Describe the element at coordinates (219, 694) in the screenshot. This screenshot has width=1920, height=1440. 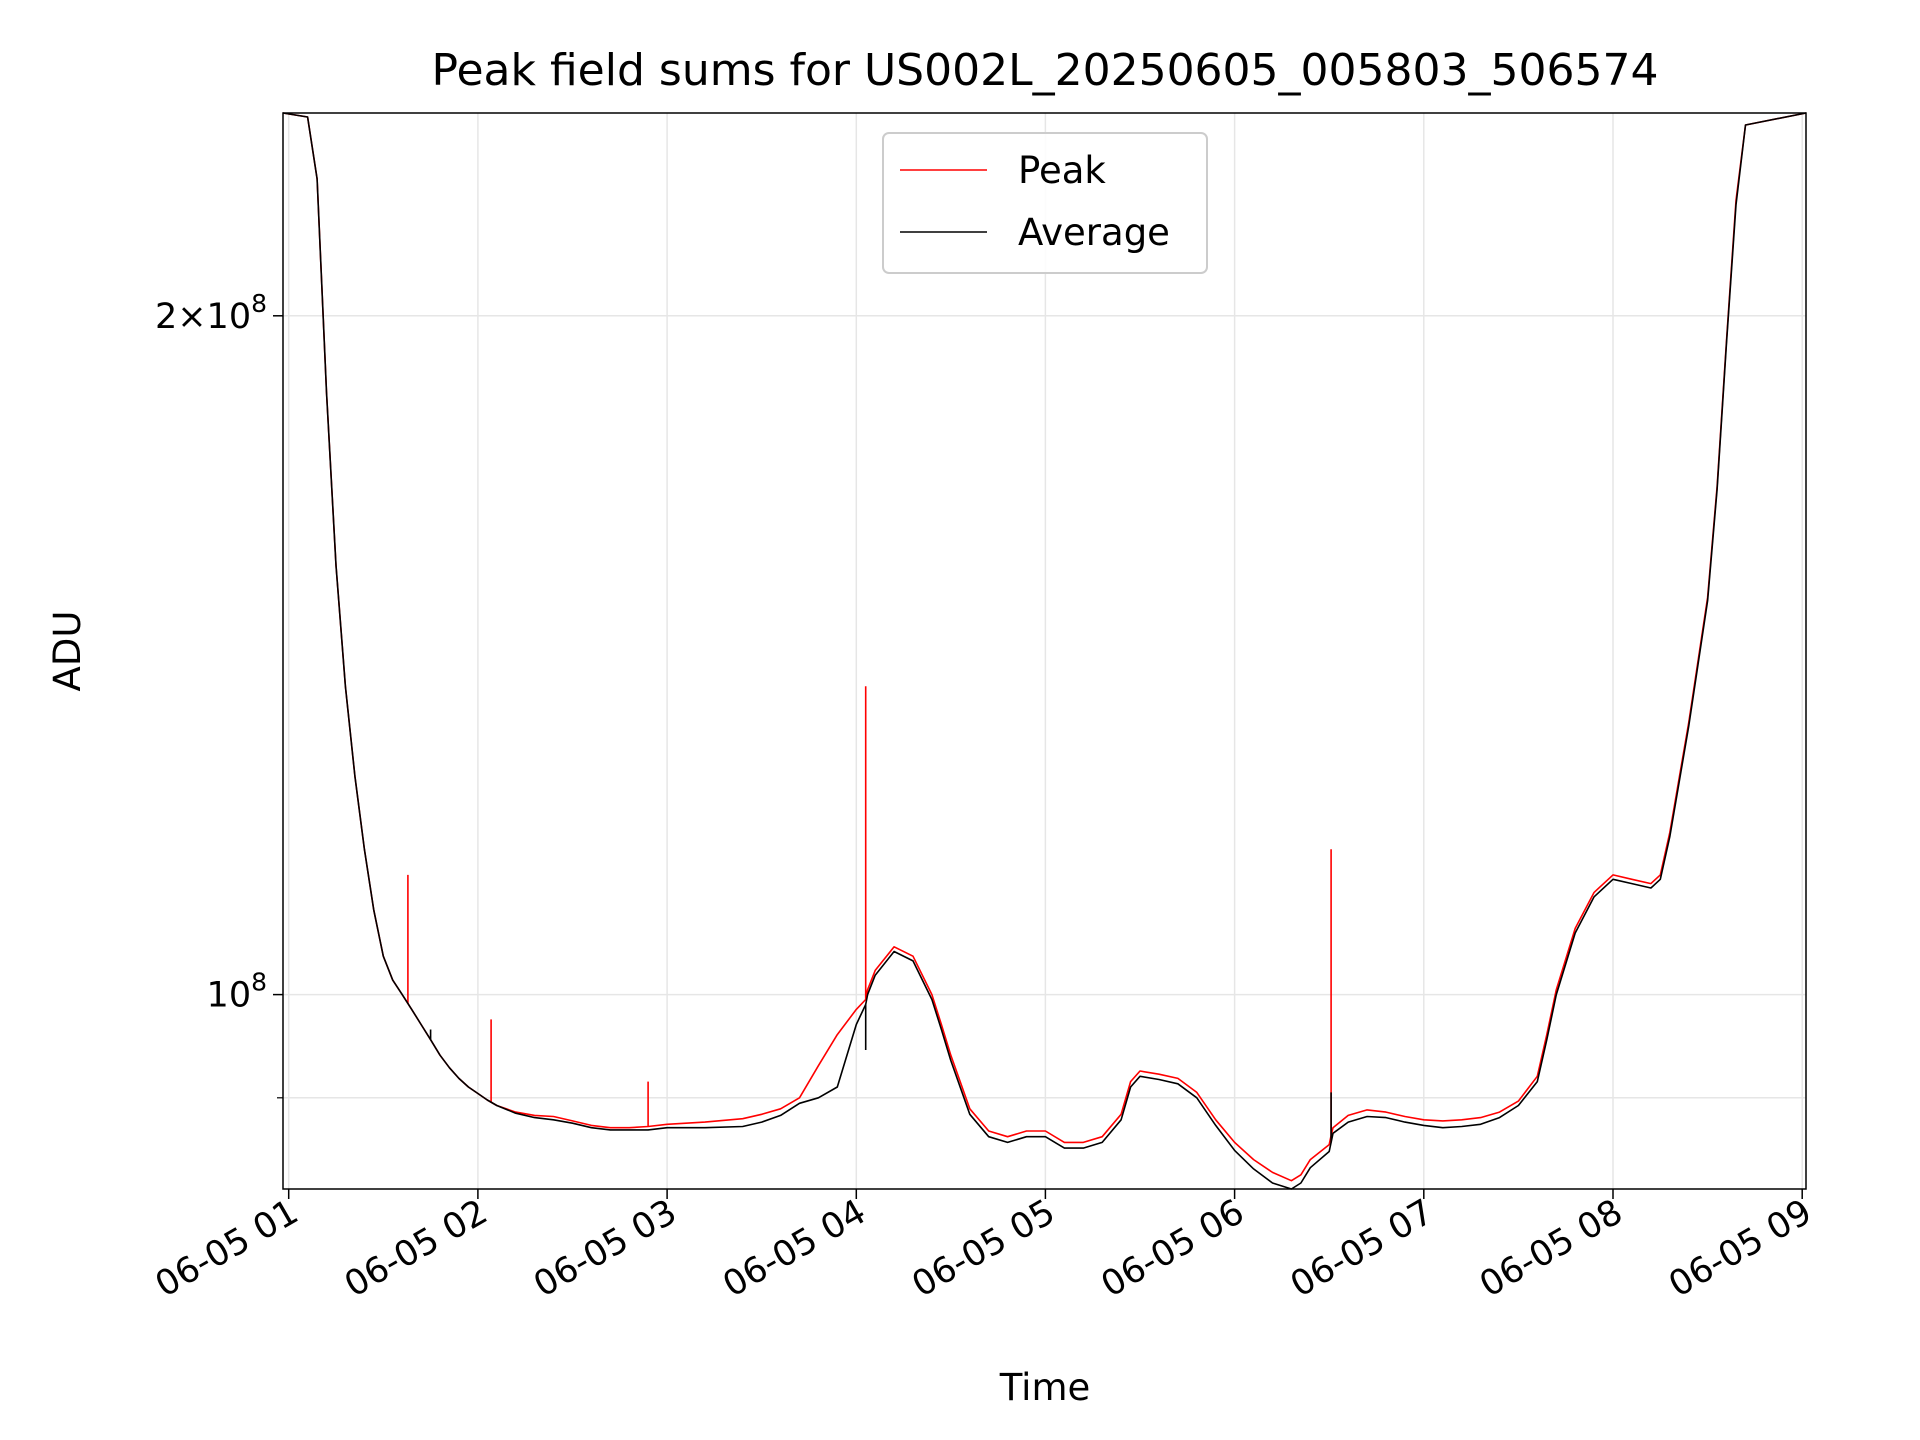
I see `y-axis: 108 2×108` at that location.